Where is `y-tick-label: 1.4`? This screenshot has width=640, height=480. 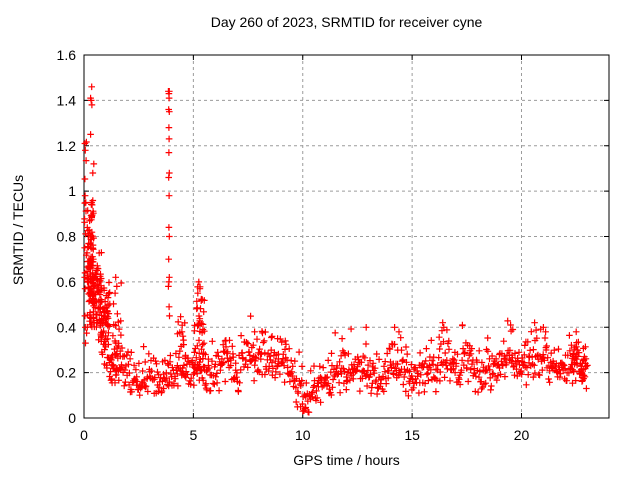 y-tick-label: 1.4 is located at coordinates (67, 100).